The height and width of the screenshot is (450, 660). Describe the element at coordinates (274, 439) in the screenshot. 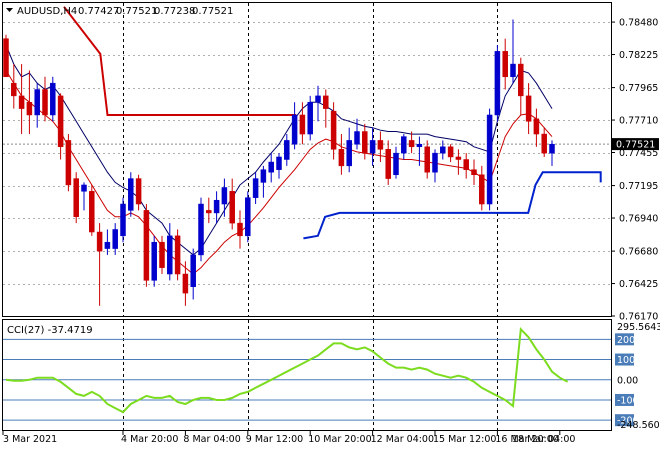

I see `time-tick-label: 9 Mar 12:00` at that location.